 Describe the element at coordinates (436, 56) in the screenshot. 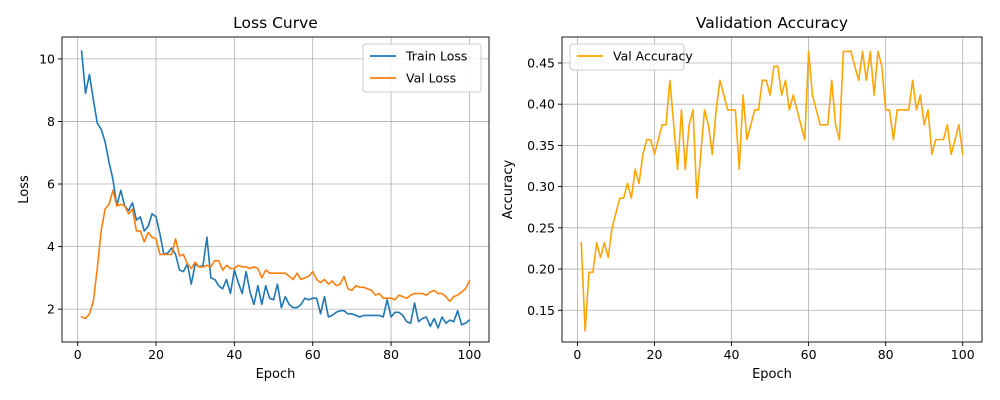

I see `legend-label: Train Loss` at that location.